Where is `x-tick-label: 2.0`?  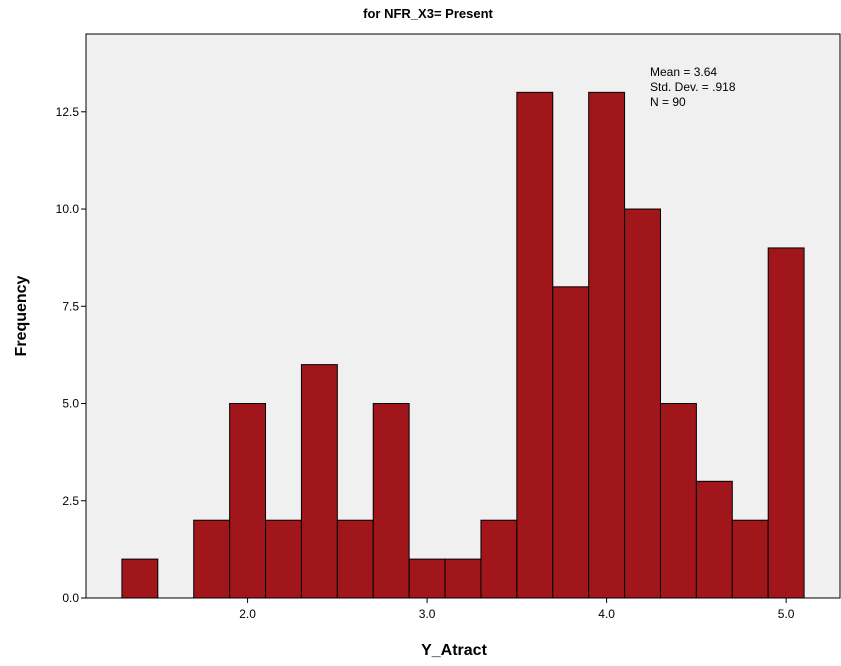
x-tick-label: 2.0 is located at coordinates (247, 614).